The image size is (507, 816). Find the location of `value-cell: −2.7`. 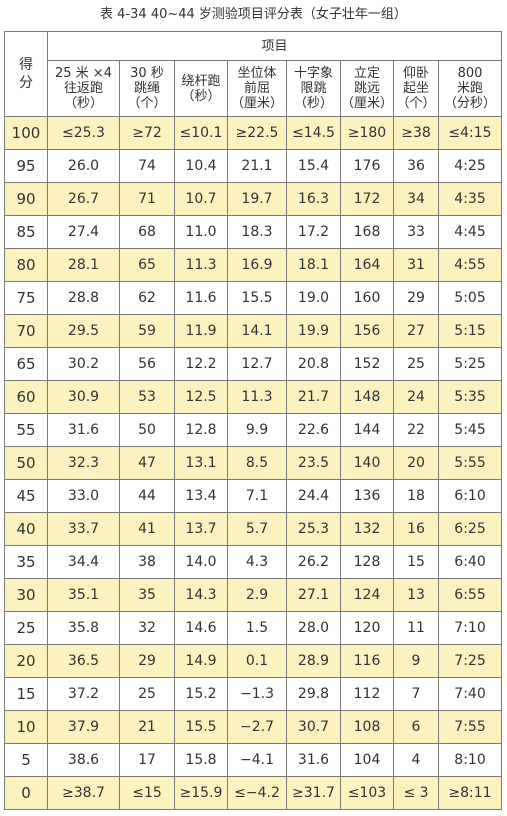

value-cell: −2.7 is located at coordinates (257, 727).